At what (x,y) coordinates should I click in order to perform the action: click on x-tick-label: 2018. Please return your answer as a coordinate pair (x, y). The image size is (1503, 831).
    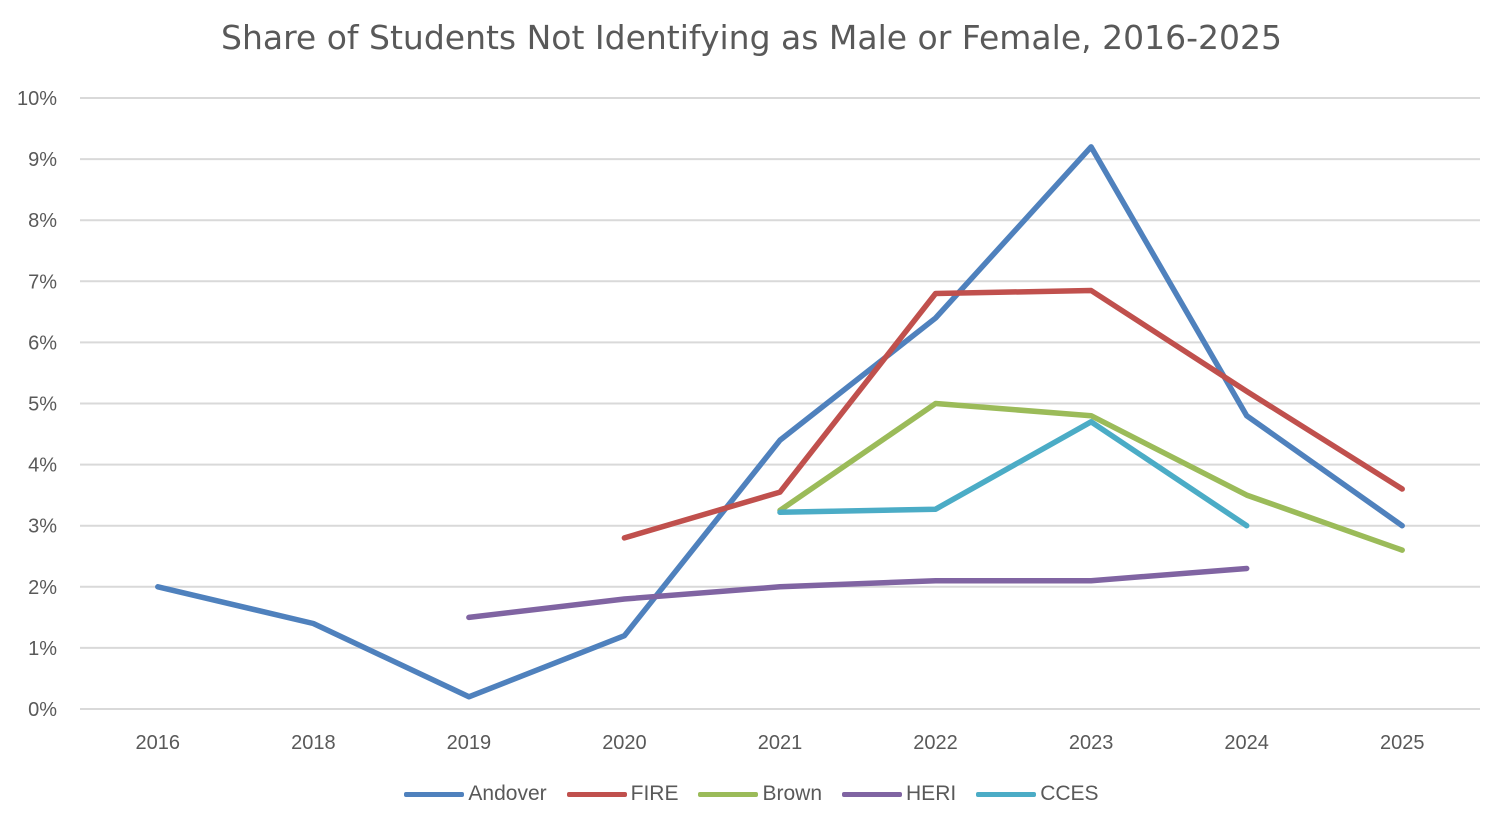
    Looking at the image, I should click on (313, 743).